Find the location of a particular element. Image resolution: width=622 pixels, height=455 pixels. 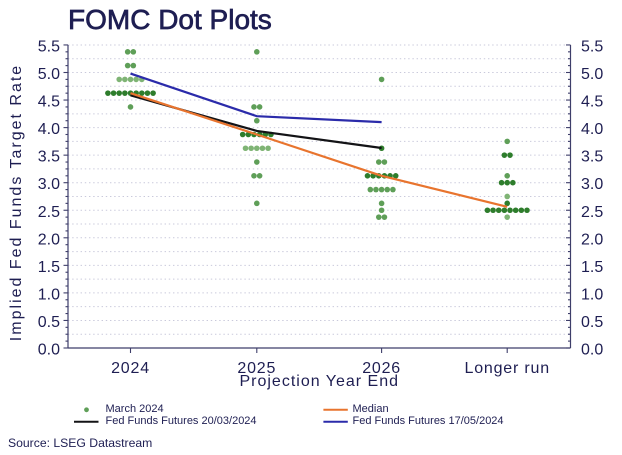

svg-text: 2025 is located at coordinates (256, 368).